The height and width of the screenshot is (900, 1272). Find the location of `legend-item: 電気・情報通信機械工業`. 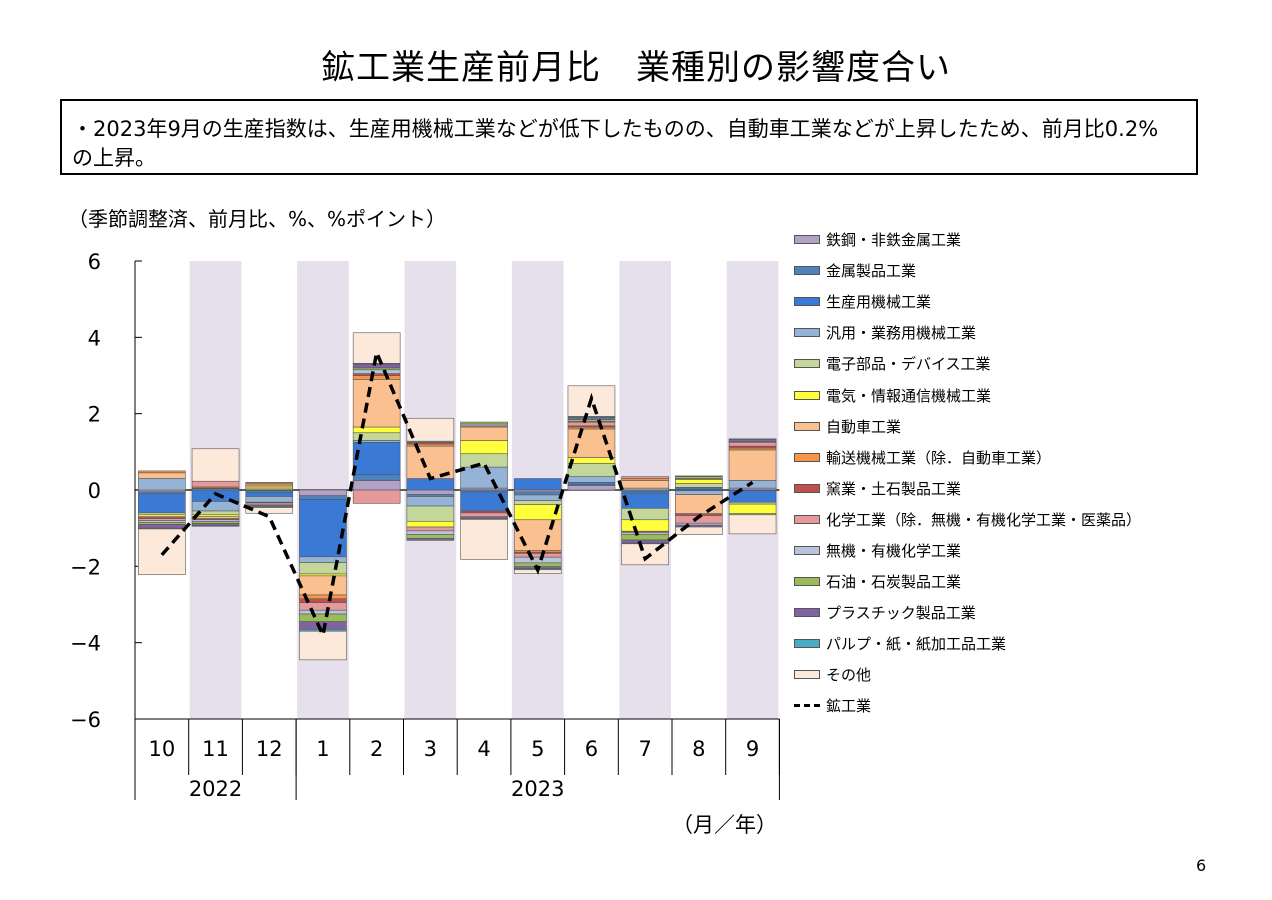

legend-item: 電気・情報通信機械工業 is located at coordinates (1029, 394).